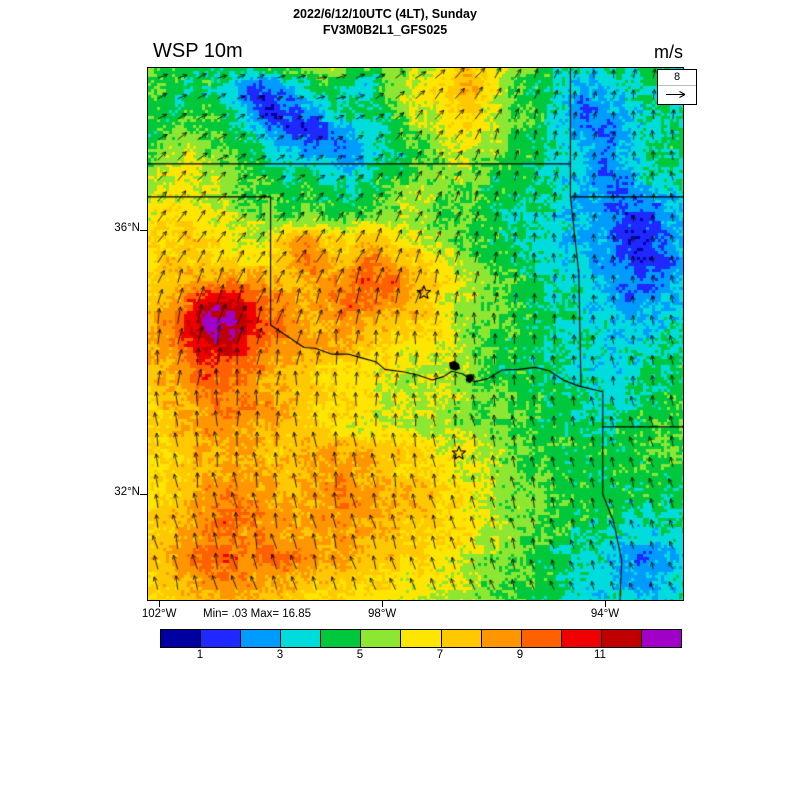  Describe the element at coordinates (677, 78) in the screenshot. I see `reference-vector-value: 8` at that location.